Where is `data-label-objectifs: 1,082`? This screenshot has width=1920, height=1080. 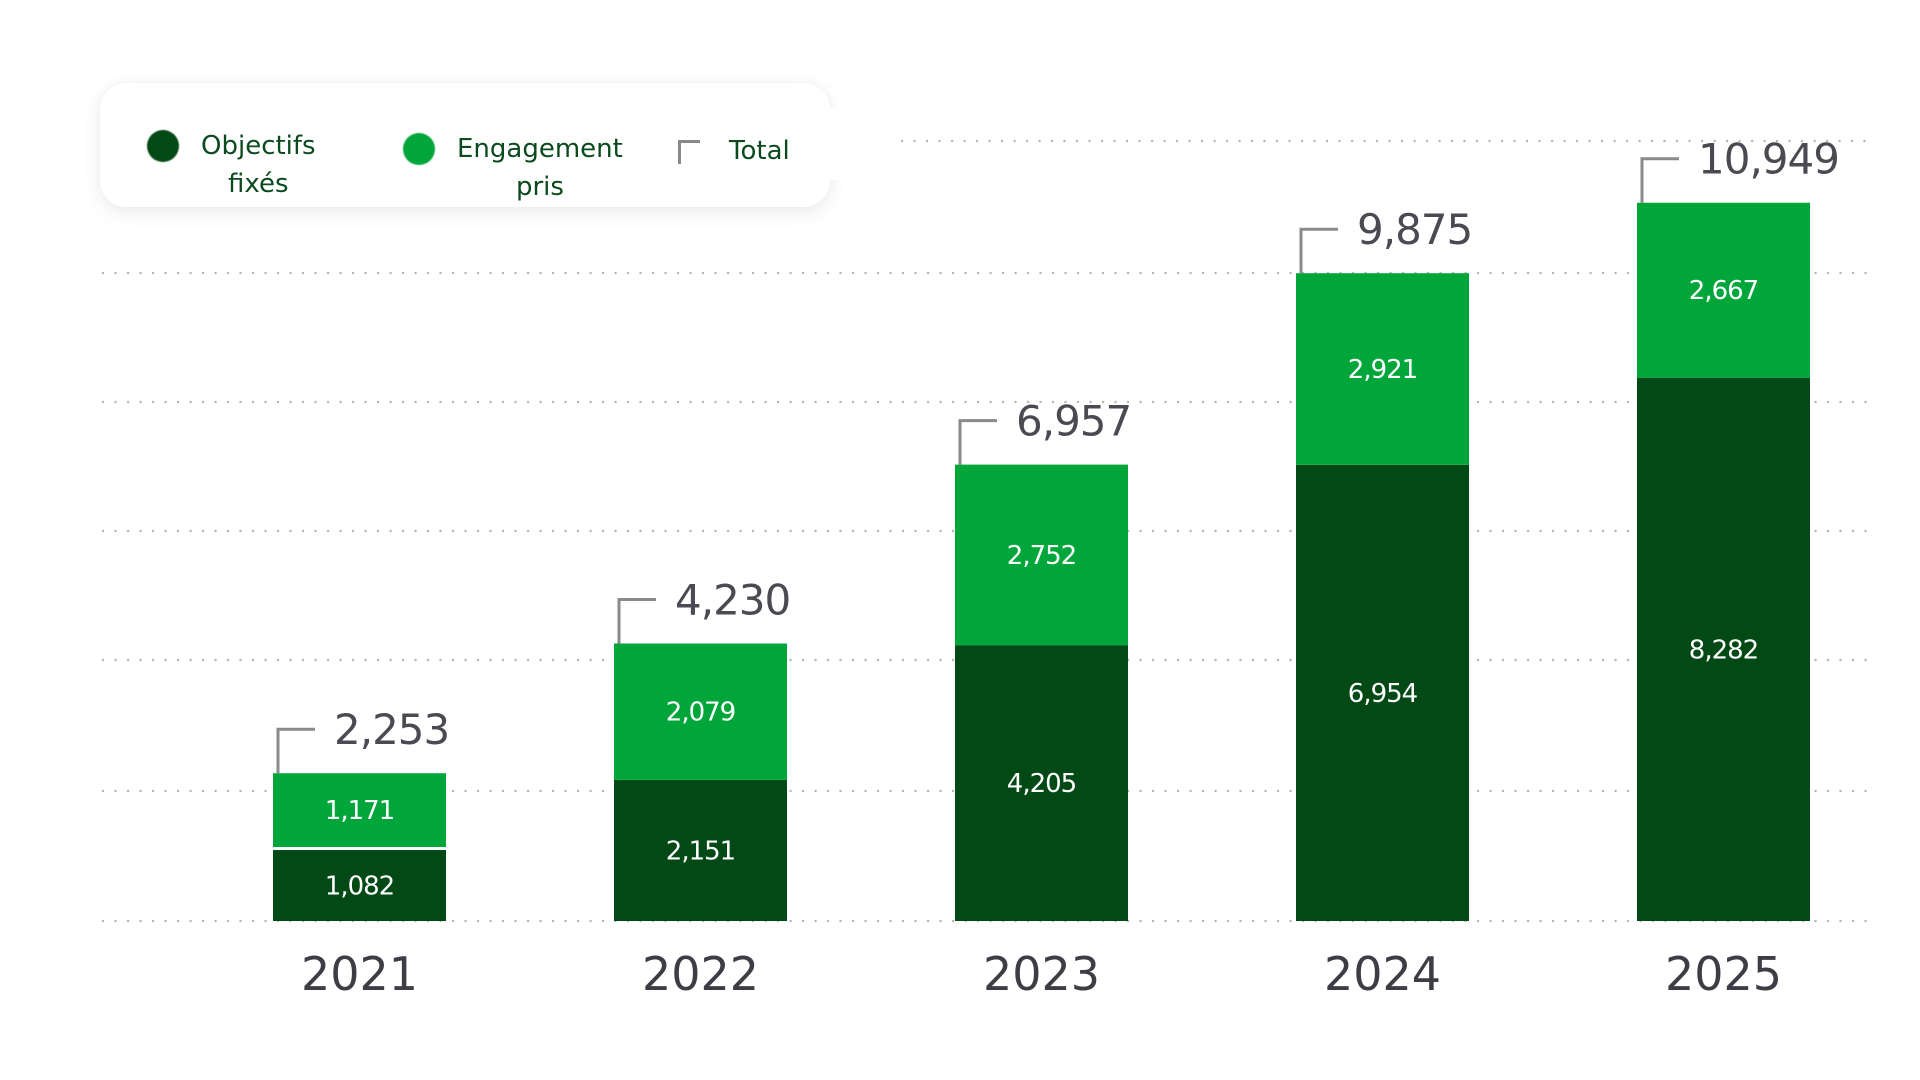
data-label-objectifs: 1,082 is located at coordinates (359, 887).